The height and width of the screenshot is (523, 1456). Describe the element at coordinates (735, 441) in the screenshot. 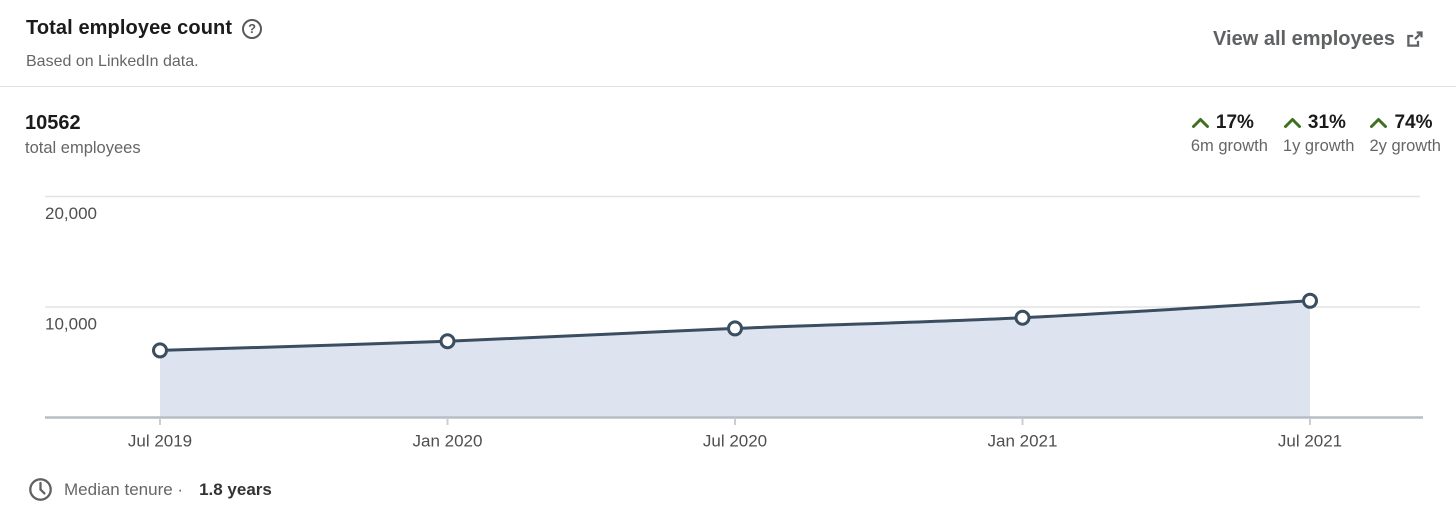

I see `x-tick-label: Jul 2020` at that location.